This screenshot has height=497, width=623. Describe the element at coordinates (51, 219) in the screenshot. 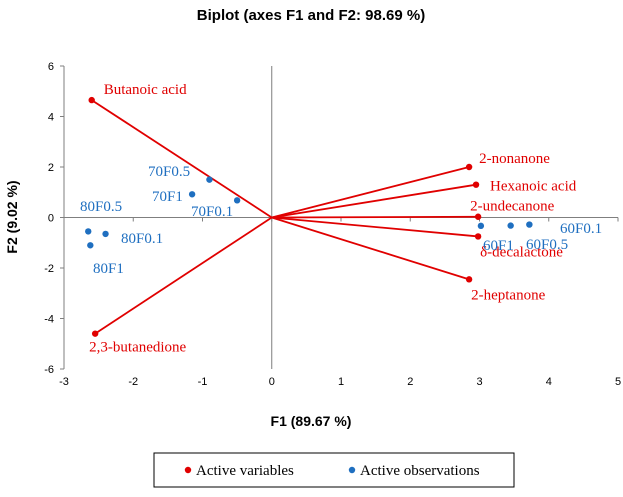

I see `y-tick-label: 0` at that location.